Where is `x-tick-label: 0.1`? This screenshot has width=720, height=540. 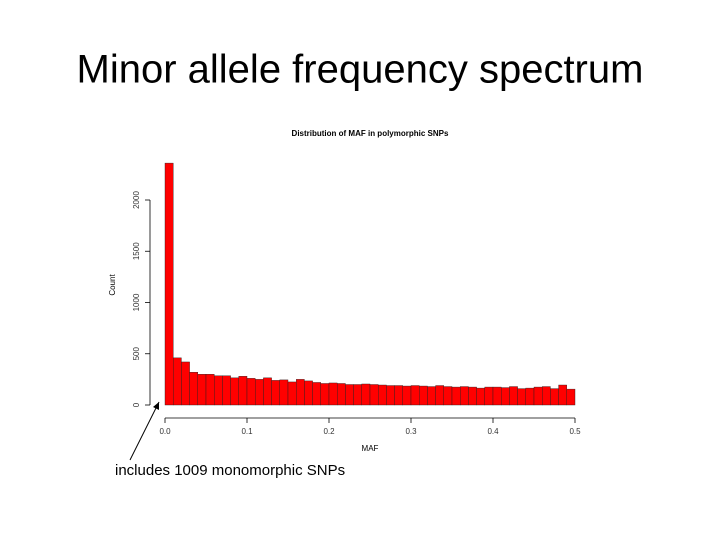
x-tick-label: 0.1 is located at coordinates (247, 431).